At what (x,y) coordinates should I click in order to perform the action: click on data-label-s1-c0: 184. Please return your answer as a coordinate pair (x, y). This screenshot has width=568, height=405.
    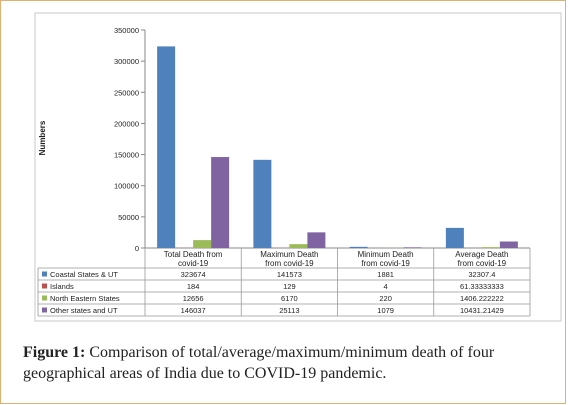
    Looking at the image, I should click on (193, 286).